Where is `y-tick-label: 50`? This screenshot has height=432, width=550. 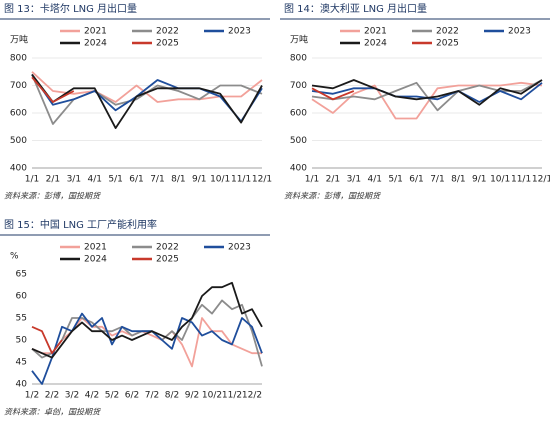
y-tick-label: 50 is located at coordinates (22, 341).